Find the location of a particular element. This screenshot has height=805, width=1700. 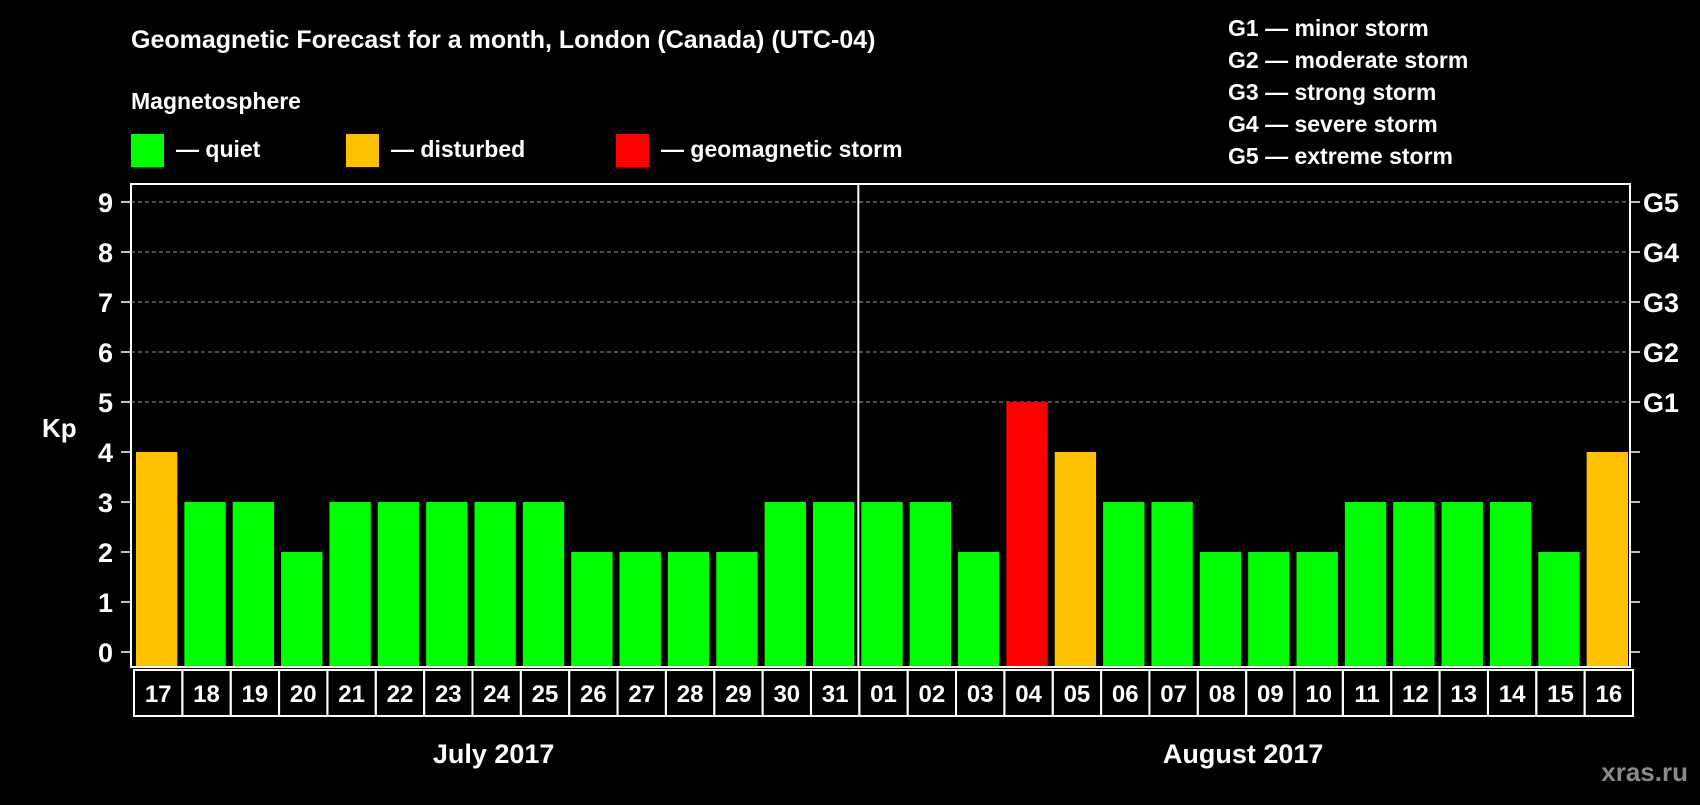

x-tick-label: 17 is located at coordinates (158, 694).